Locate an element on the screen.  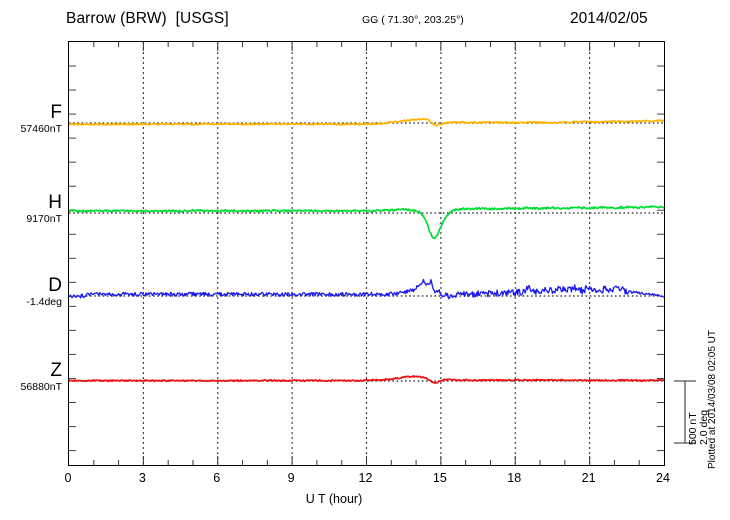
trace-h is located at coordinates (366, 222).